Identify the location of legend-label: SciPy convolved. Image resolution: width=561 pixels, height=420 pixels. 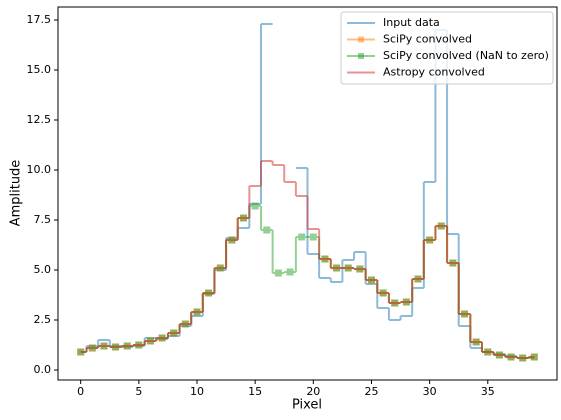
(427, 39).